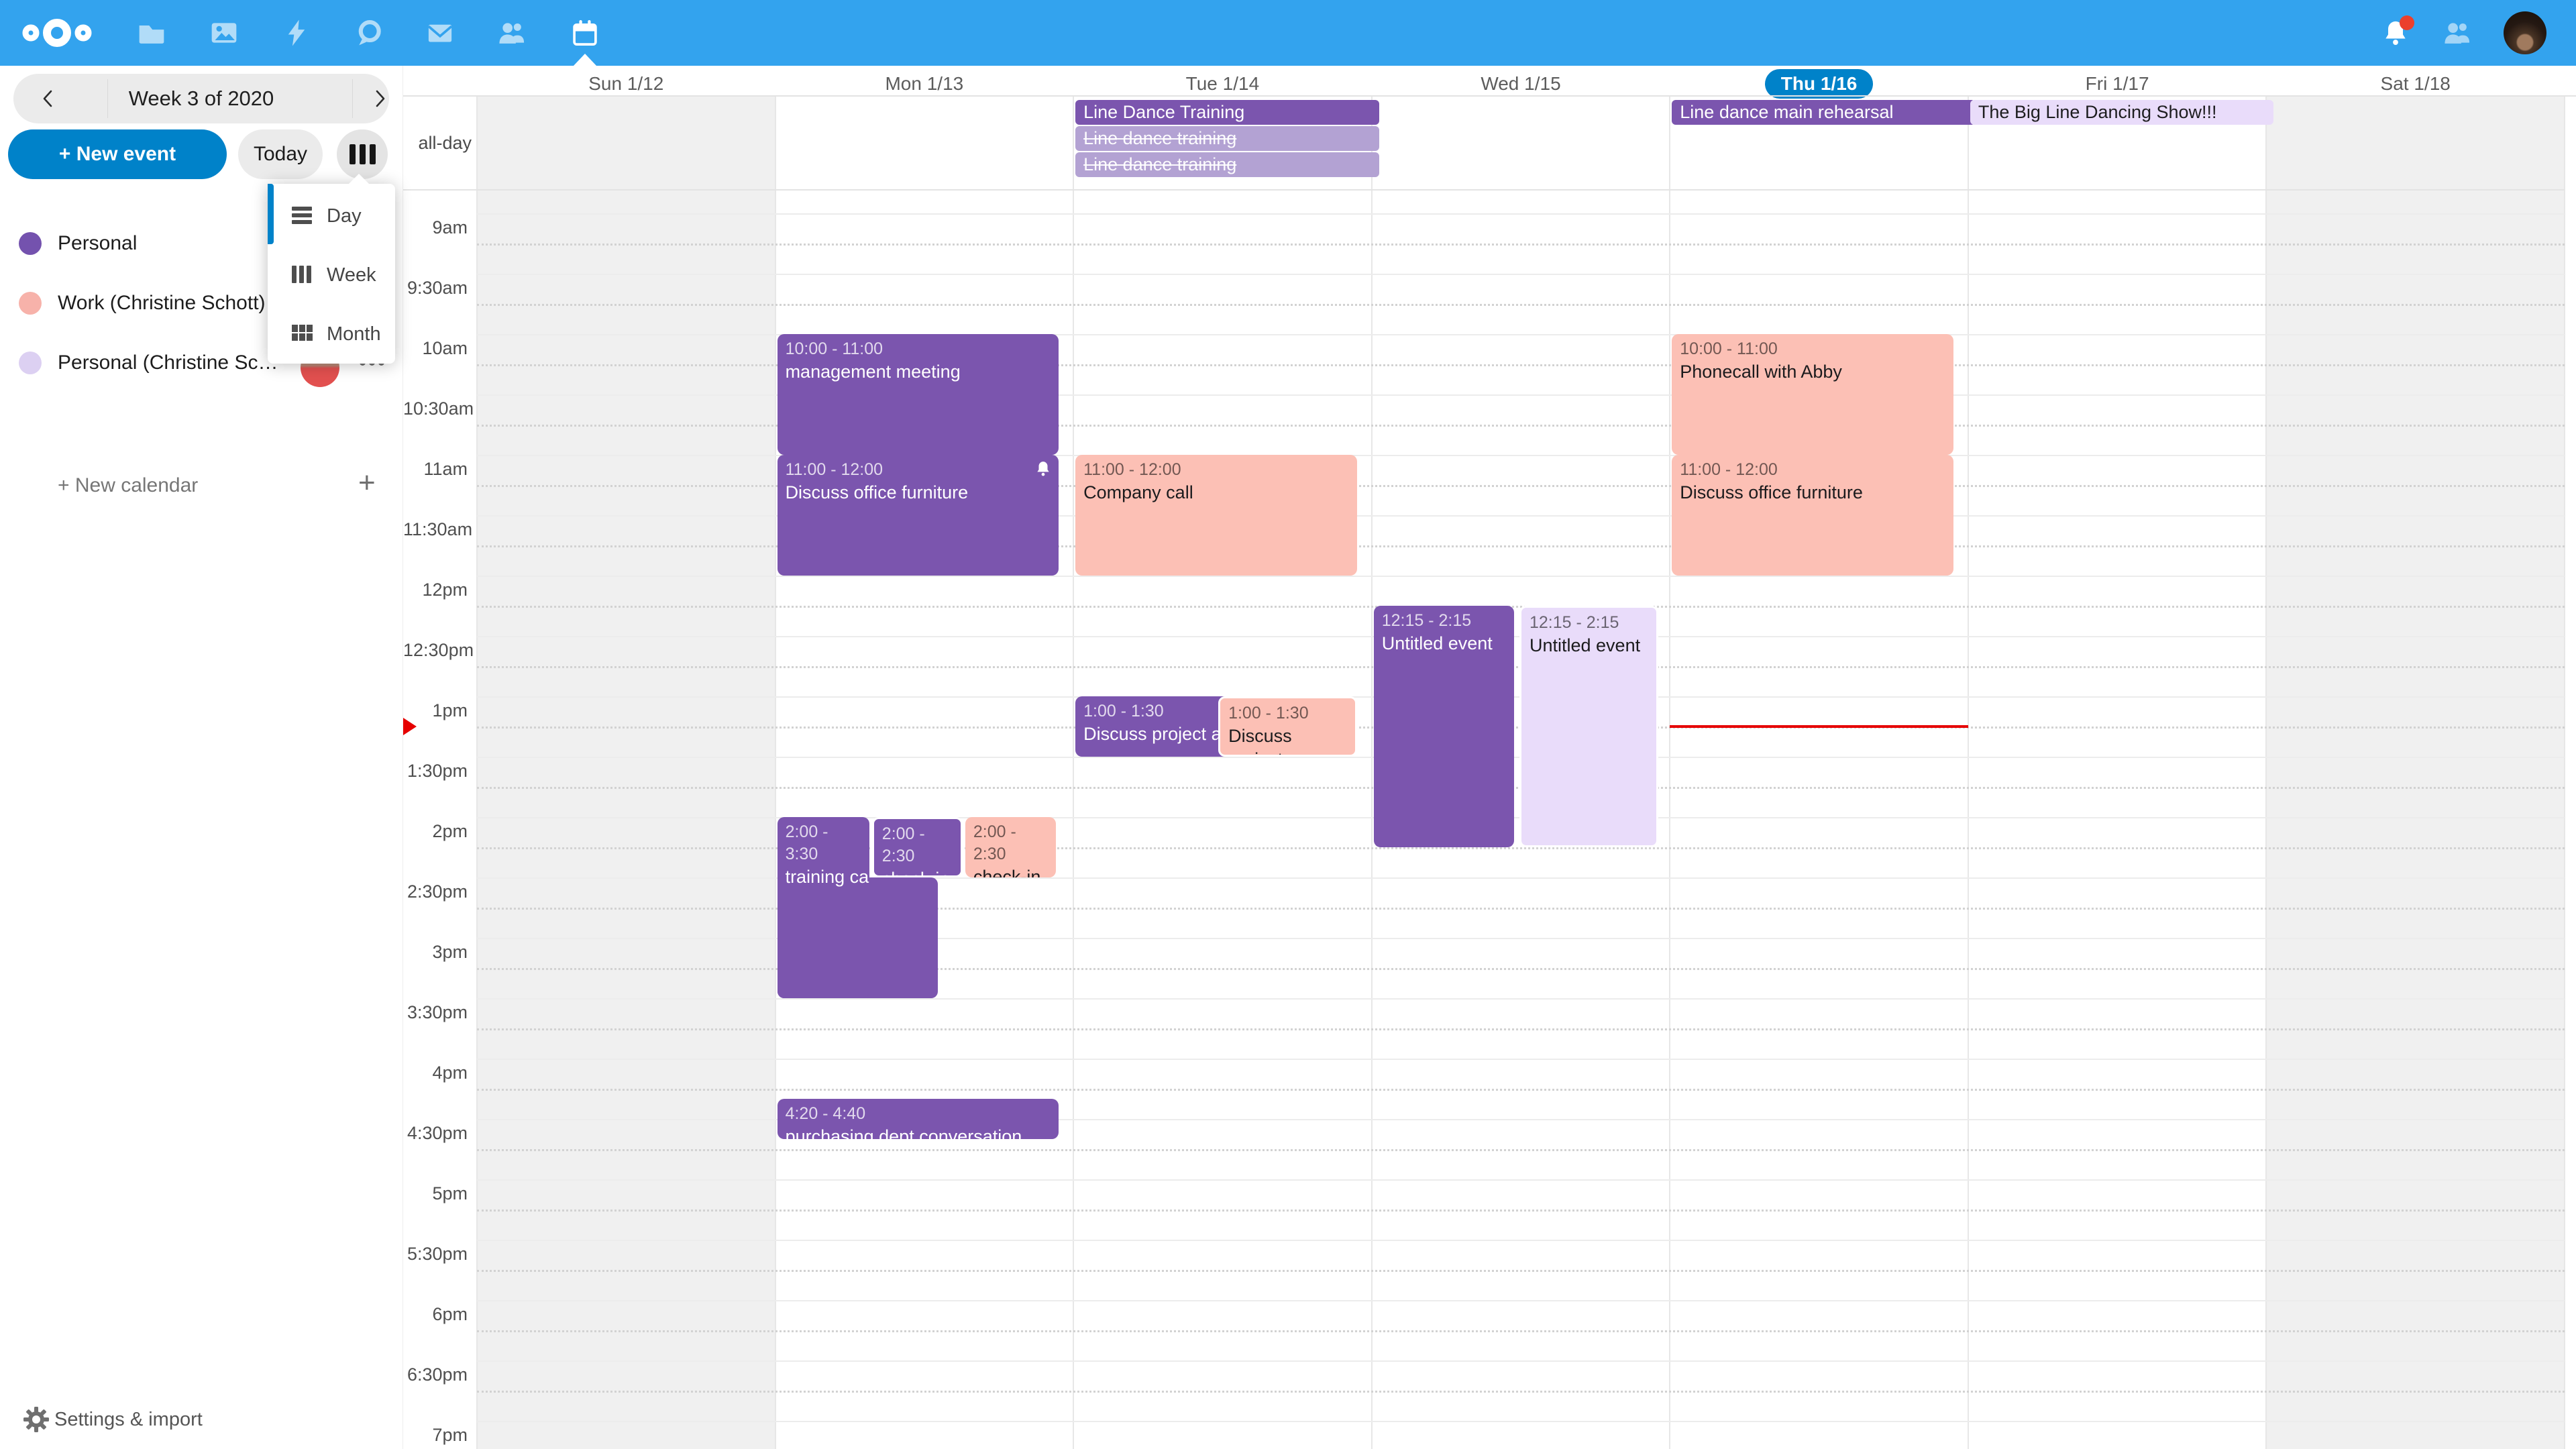  Describe the element at coordinates (2525, 32) in the screenshot. I see `user-avatar` at that location.